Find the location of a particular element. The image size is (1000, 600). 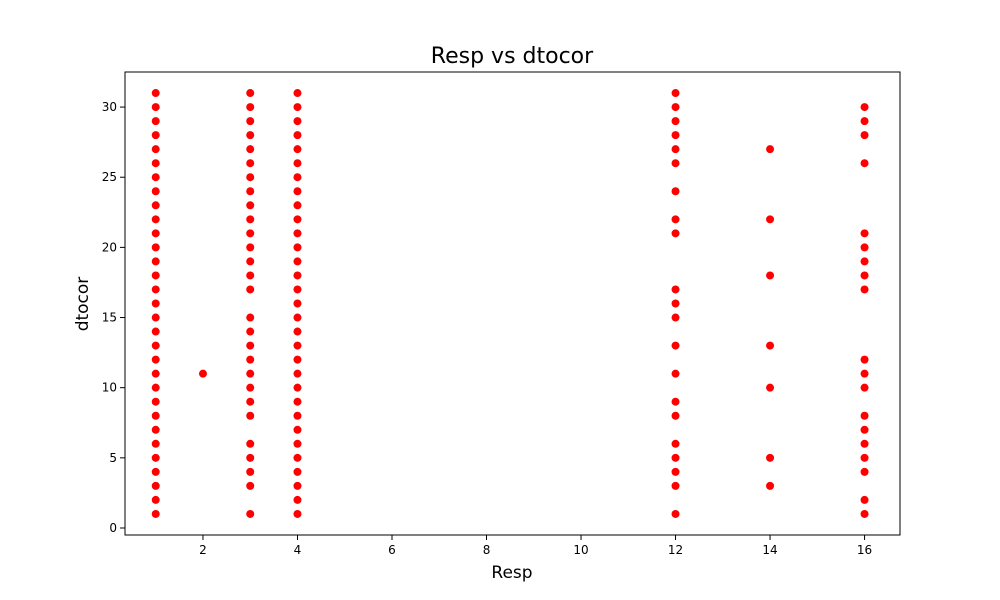

x-axis-label: Resp is located at coordinates (511, 573).